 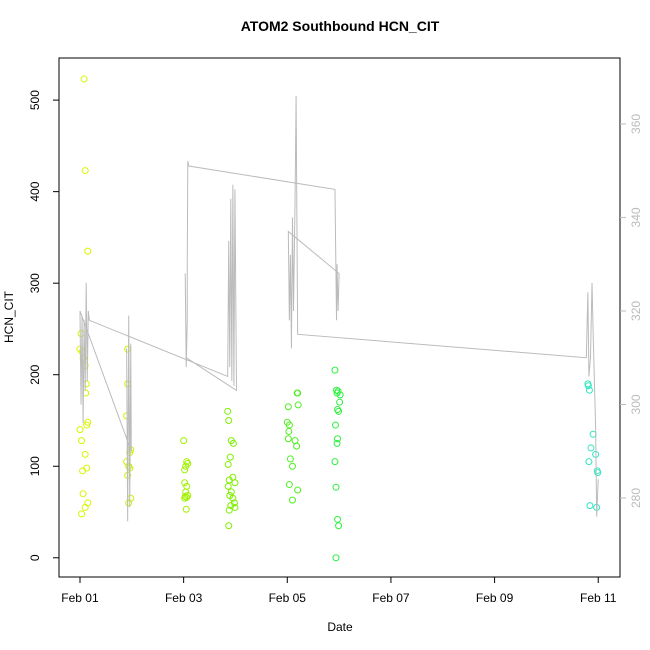 What do you see at coordinates (288, 598) in the screenshot?
I see `x-tick-label: Feb 05` at bounding box center [288, 598].